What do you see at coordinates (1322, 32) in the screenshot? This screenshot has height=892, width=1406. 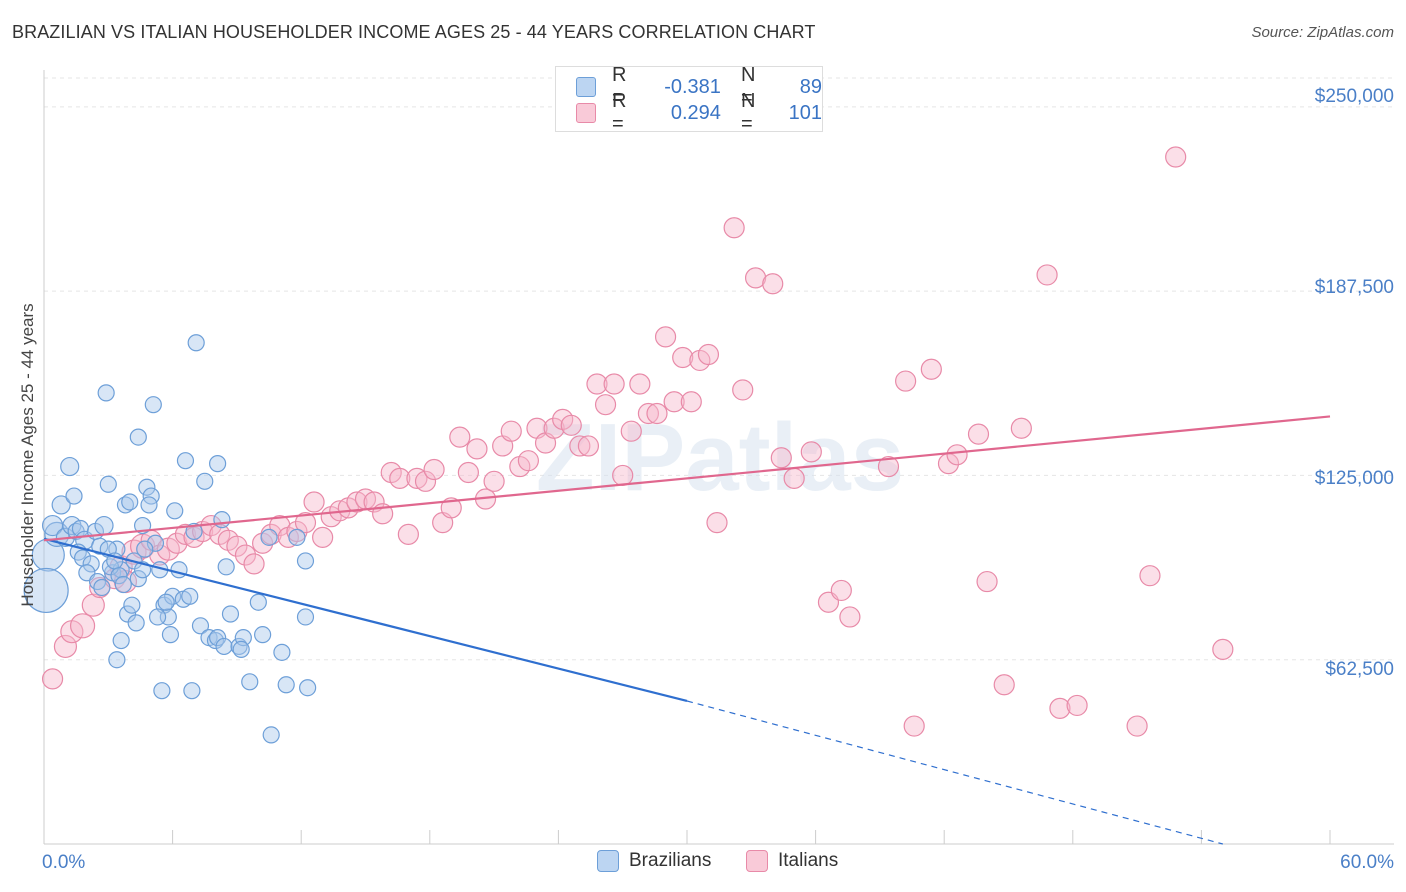 I see `source-label: Source: ZipAtlas.com` at bounding box center [1322, 32].